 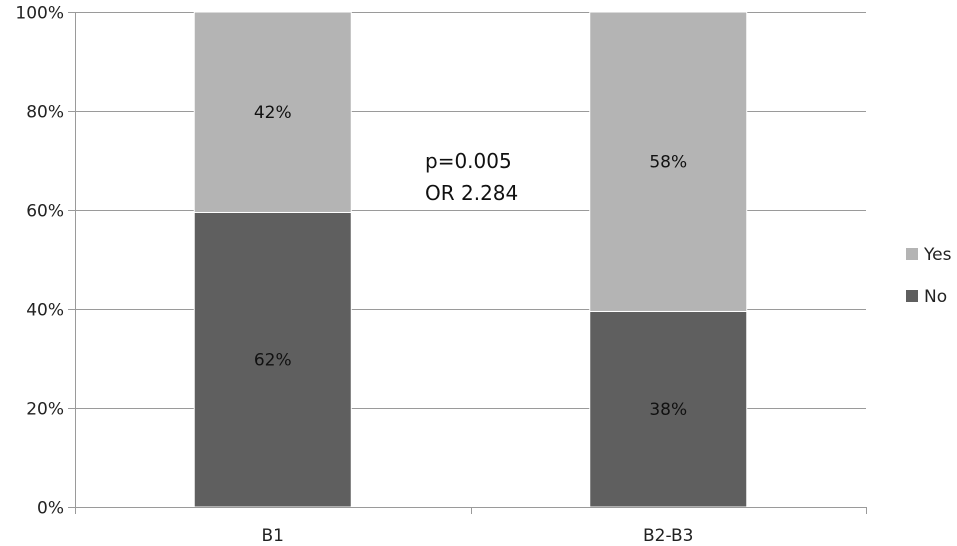 I want to click on y-tick-label: 80%, so click(x=45, y=113).